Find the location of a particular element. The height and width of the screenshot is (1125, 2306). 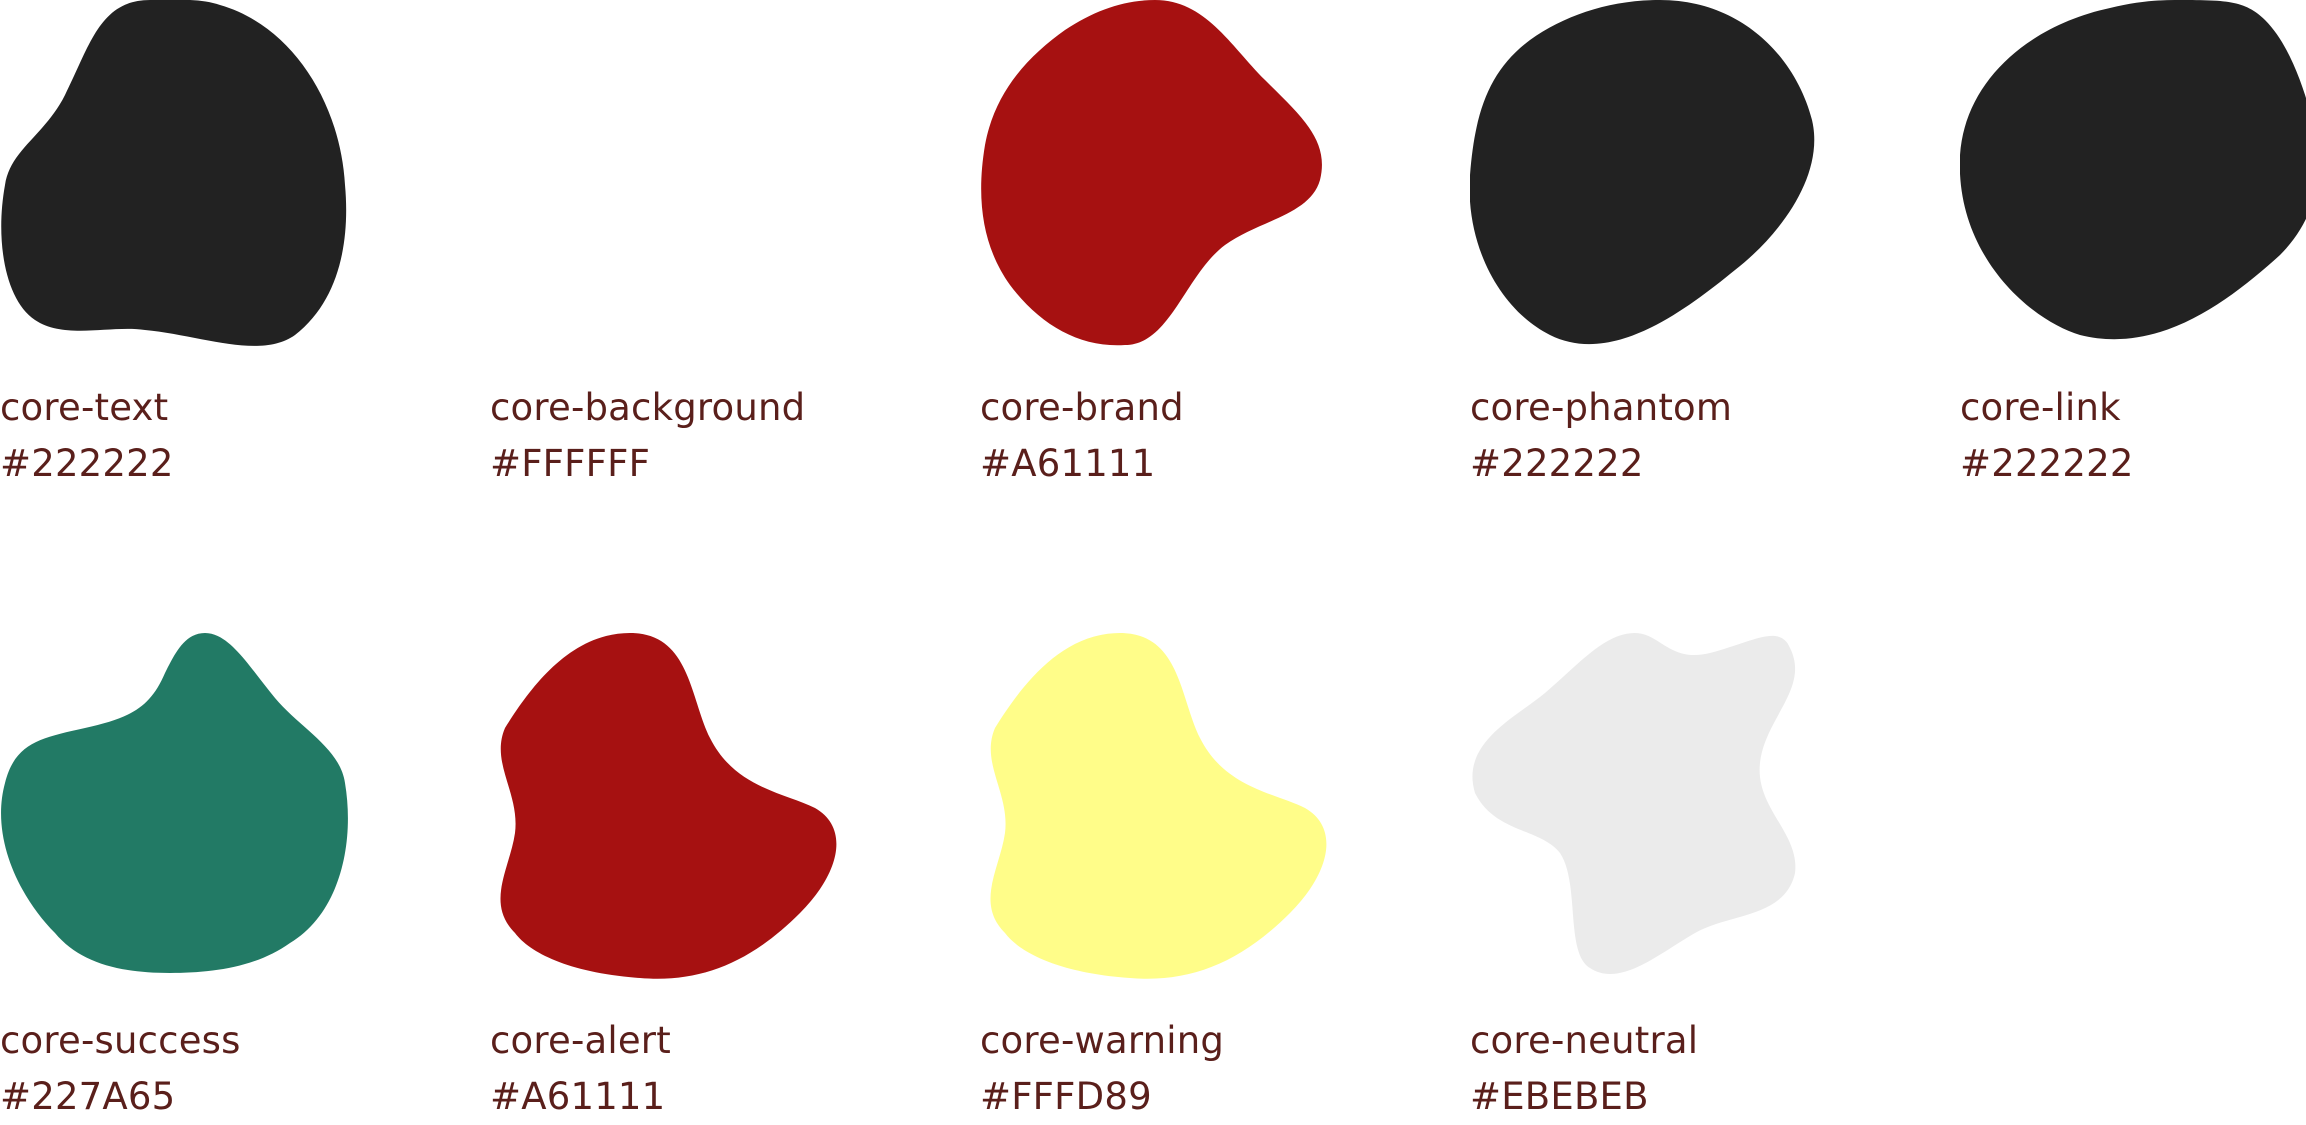

color-name: core-neutral is located at coordinates (1584, 1040).